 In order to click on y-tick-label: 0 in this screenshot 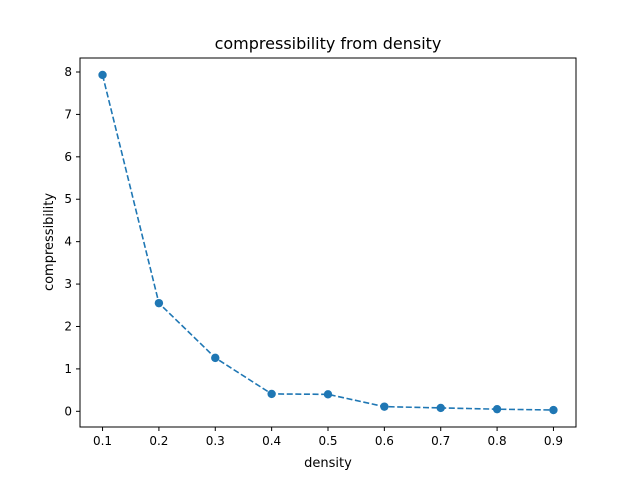, I will do `click(68, 411)`.